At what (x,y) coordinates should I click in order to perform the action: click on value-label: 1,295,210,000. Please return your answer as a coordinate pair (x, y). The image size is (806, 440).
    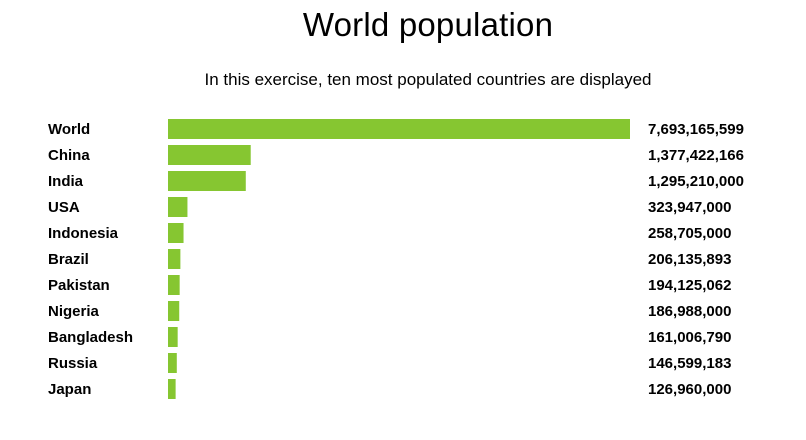
    Looking at the image, I should click on (696, 181).